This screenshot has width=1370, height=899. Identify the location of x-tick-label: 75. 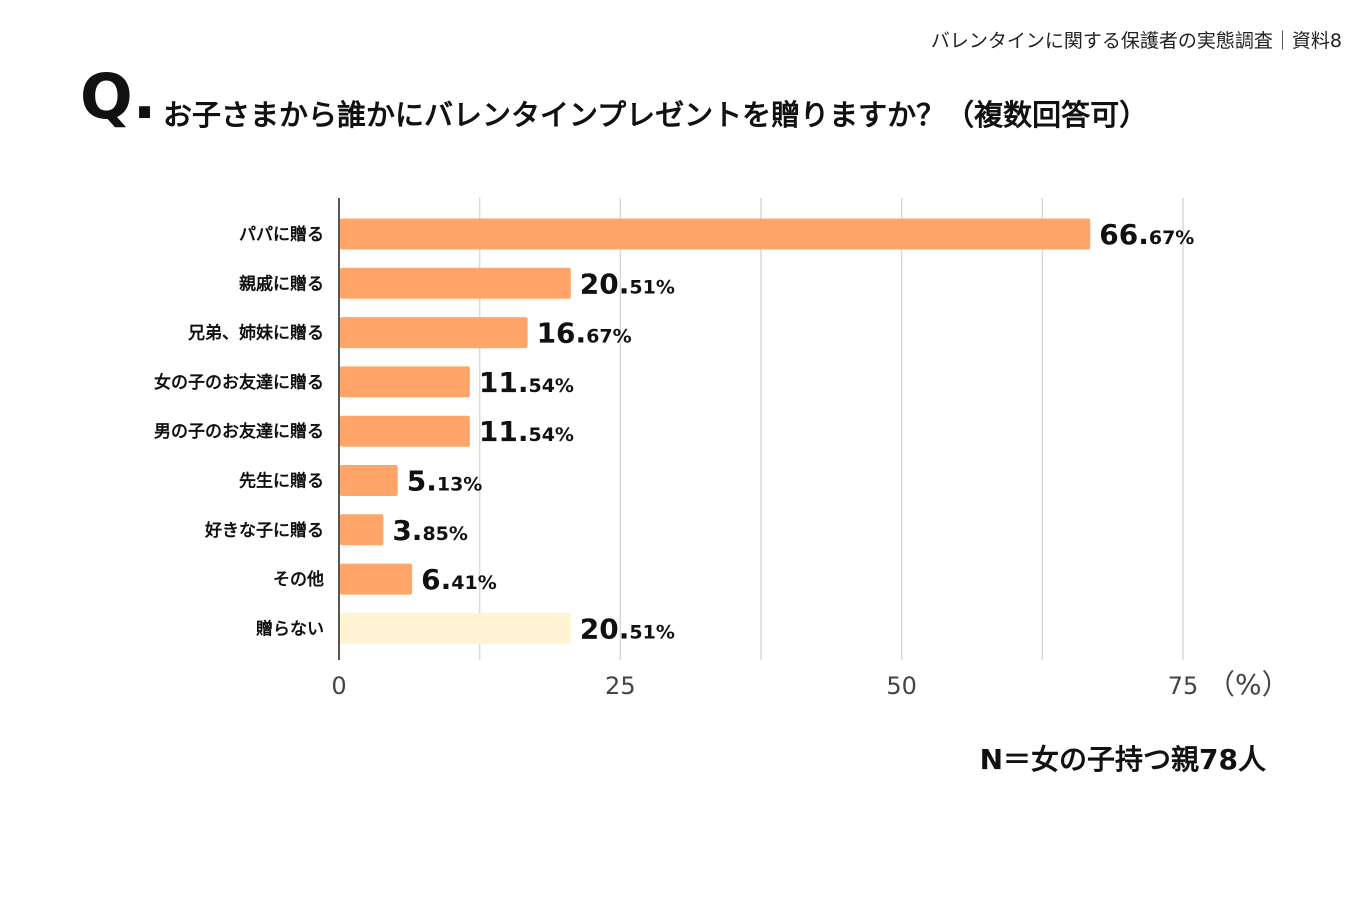
(1183, 686).